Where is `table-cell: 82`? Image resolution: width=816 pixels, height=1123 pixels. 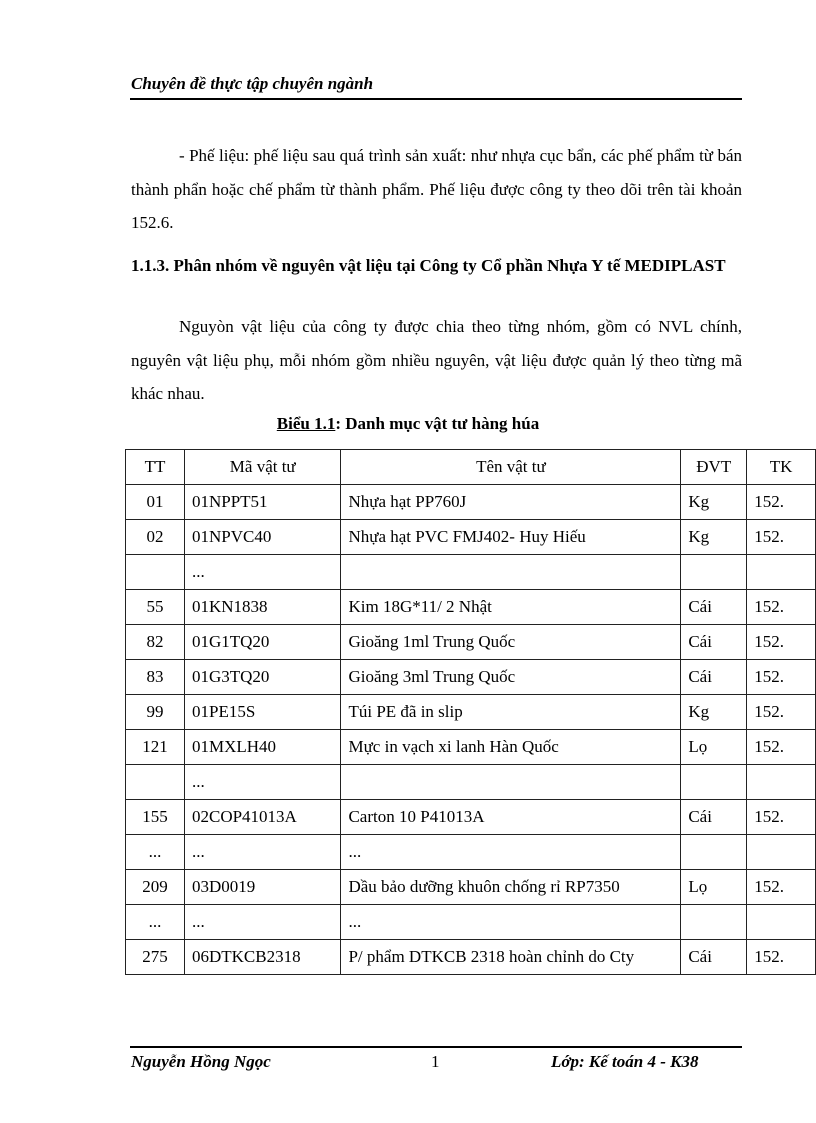
table-cell: 82 is located at coordinates (155, 642).